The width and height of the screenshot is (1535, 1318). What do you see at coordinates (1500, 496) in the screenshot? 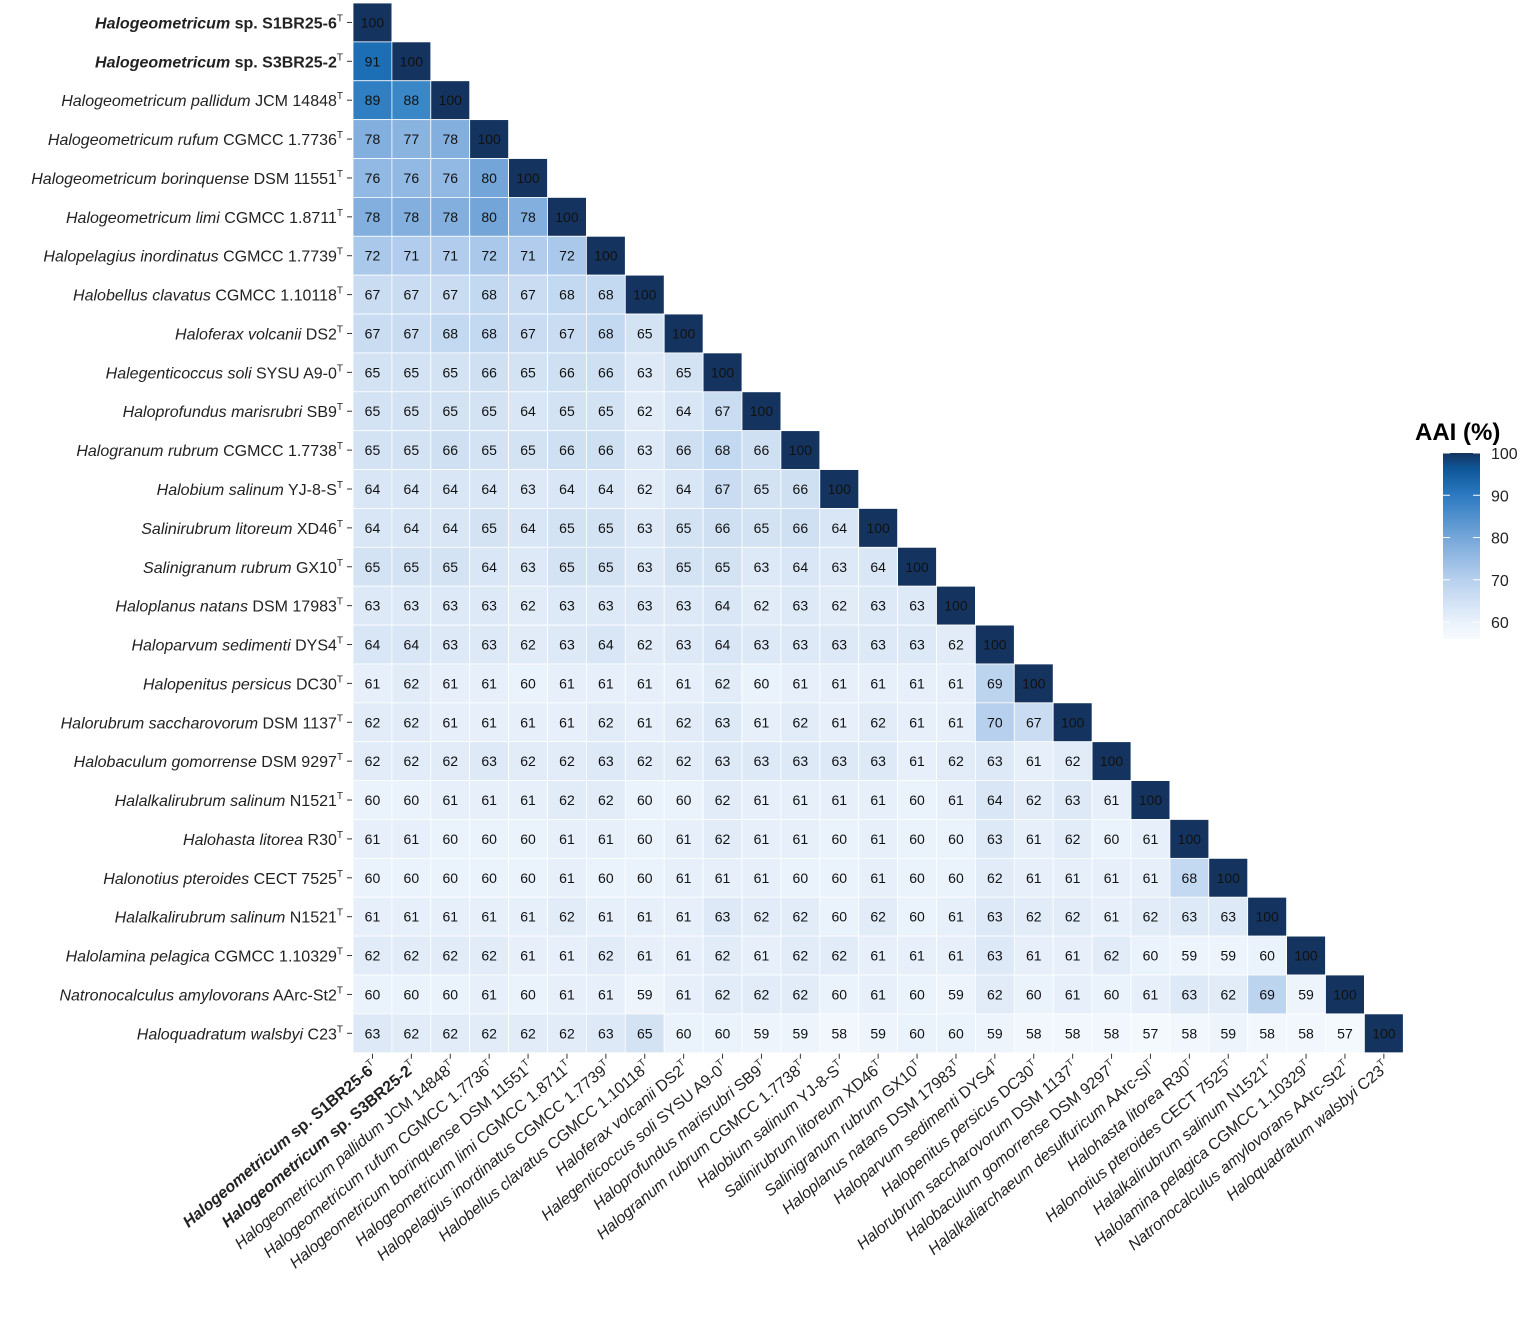
I see `colorbar-tick-label: 90` at bounding box center [1500, 496].